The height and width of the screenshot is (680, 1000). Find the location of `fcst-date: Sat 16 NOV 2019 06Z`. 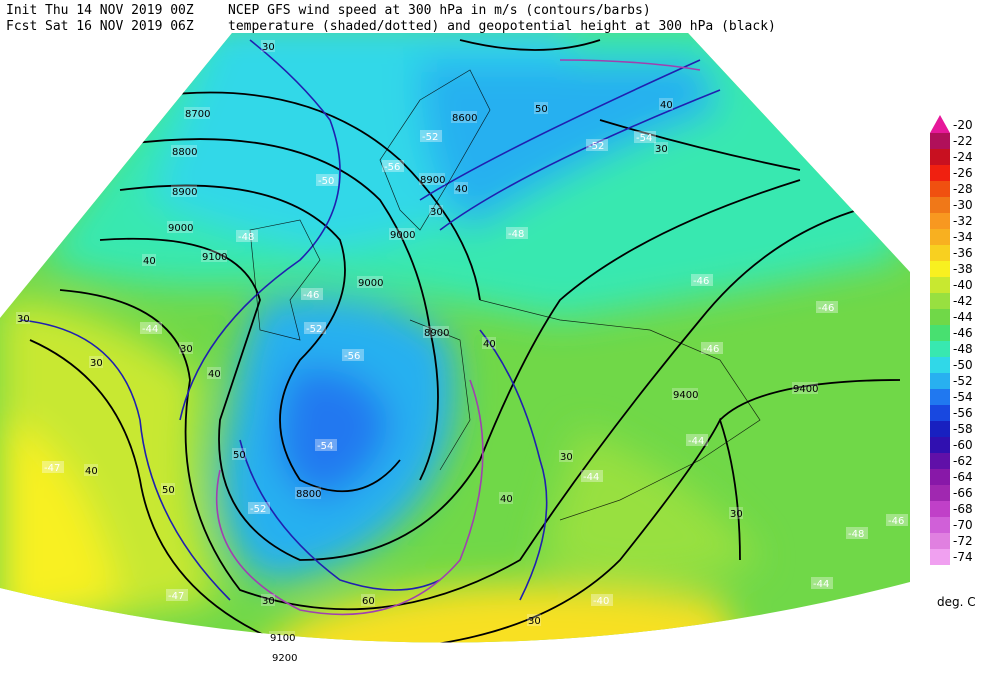

fcst-date: Sat 16 NOV 2019 06Z is located at coordinates (119, 26).